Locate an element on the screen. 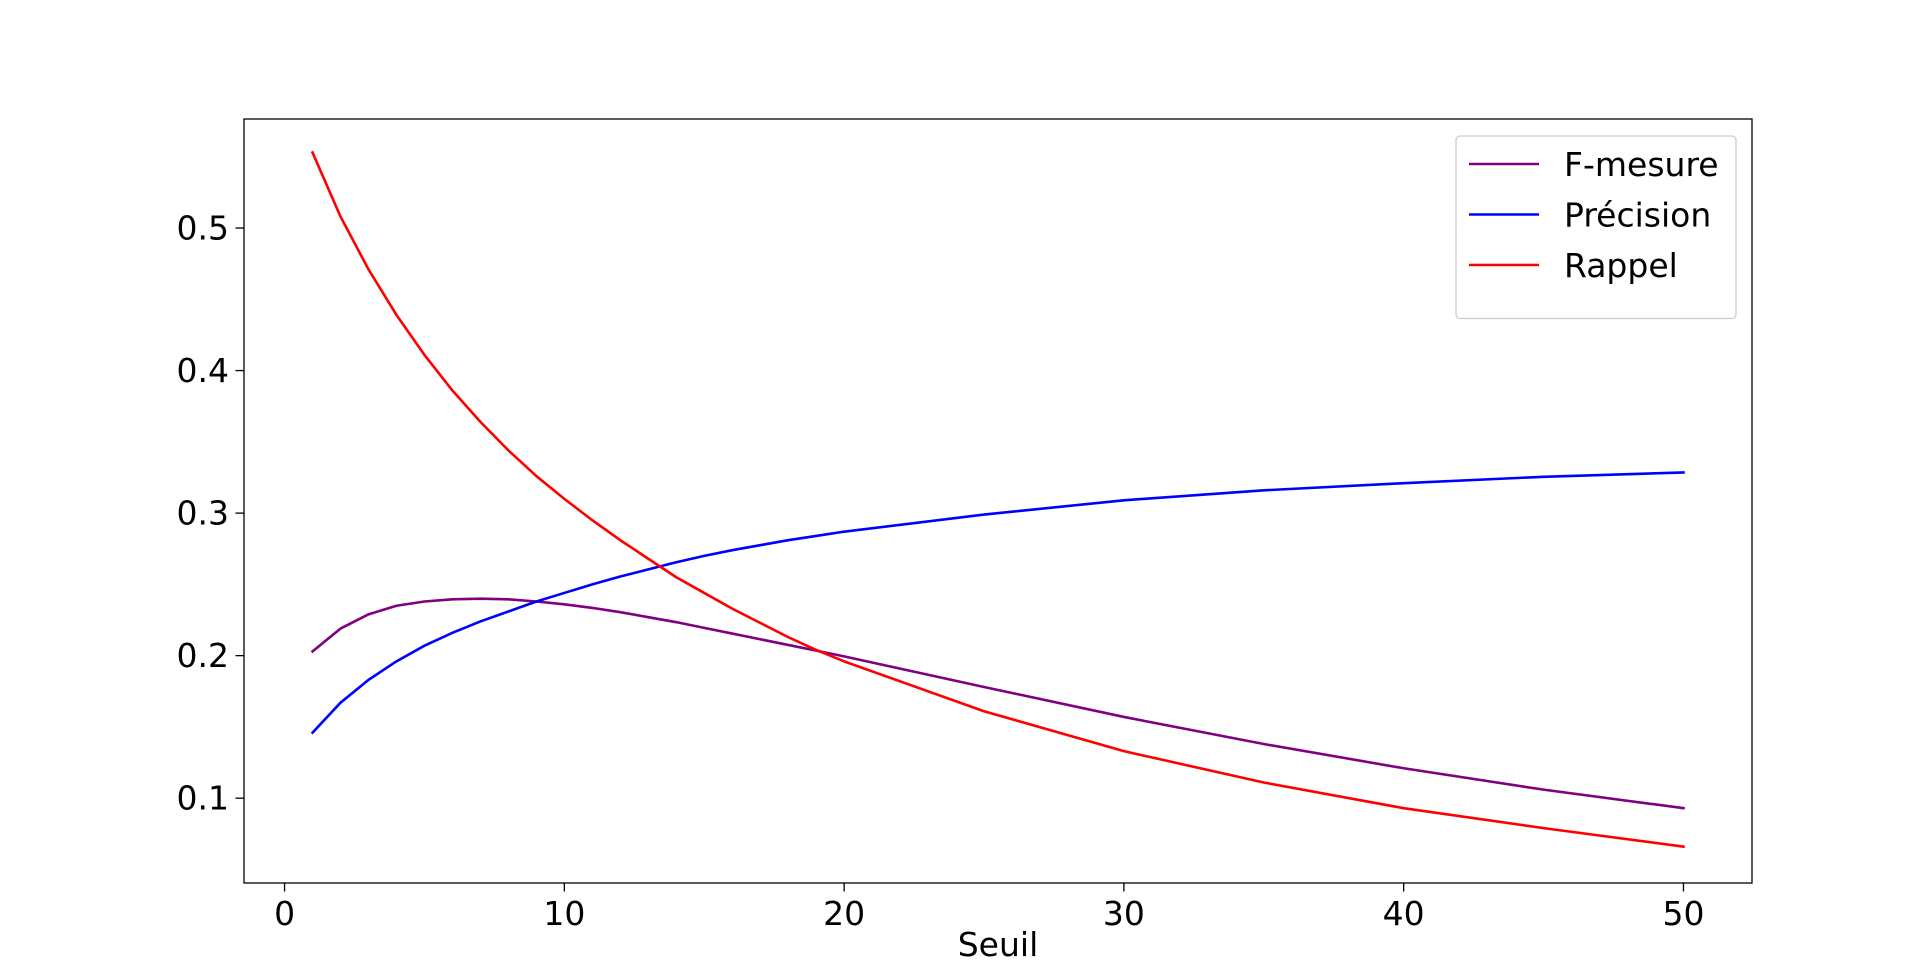  x-tick-label: 20 is located at coordinates (844, 913).